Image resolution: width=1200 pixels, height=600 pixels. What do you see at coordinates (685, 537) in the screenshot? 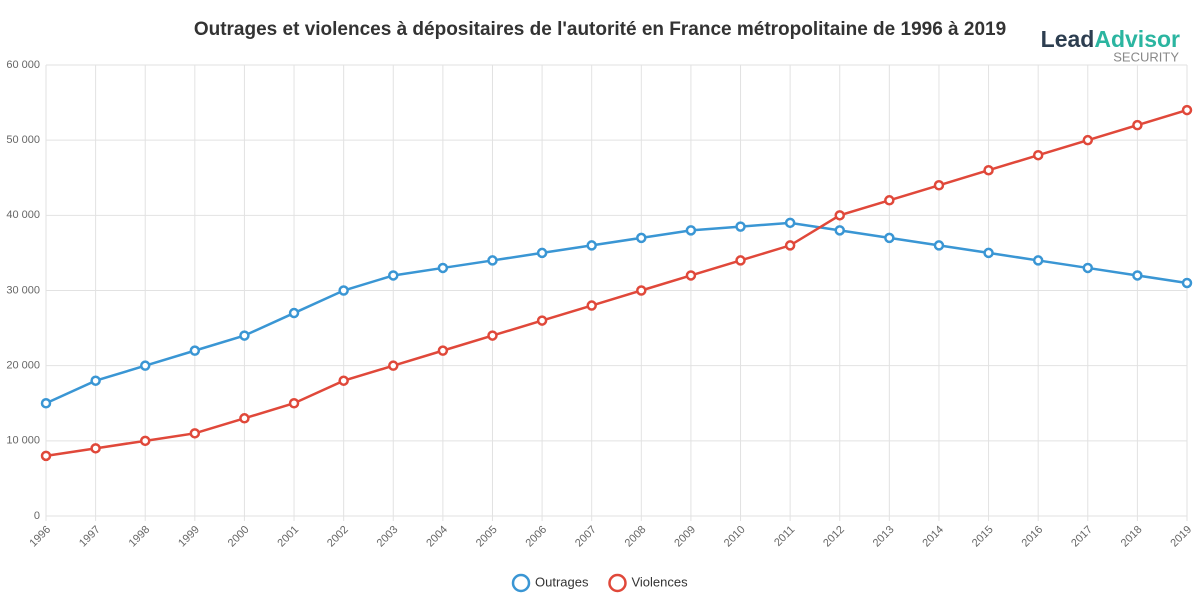
I see `x-tick-label: 2009` at bounding box center [685, 537].